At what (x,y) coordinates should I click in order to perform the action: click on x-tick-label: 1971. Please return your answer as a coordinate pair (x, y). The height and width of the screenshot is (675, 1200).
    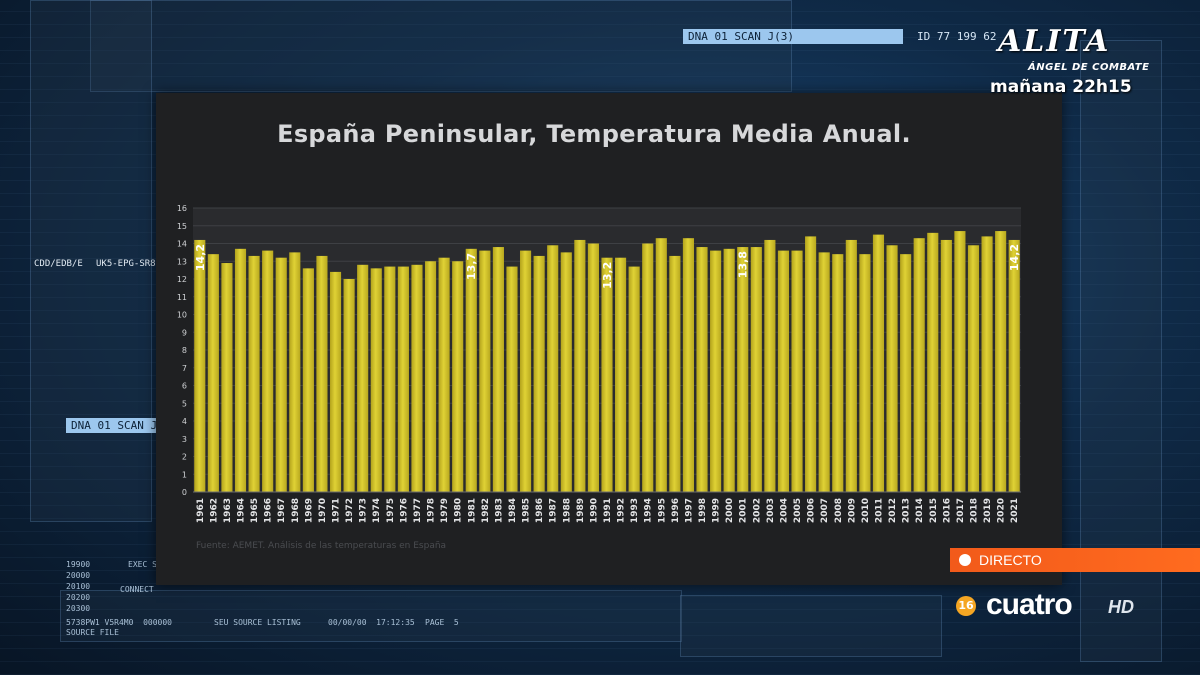
    Looking at the image, I should click on (337, 510).